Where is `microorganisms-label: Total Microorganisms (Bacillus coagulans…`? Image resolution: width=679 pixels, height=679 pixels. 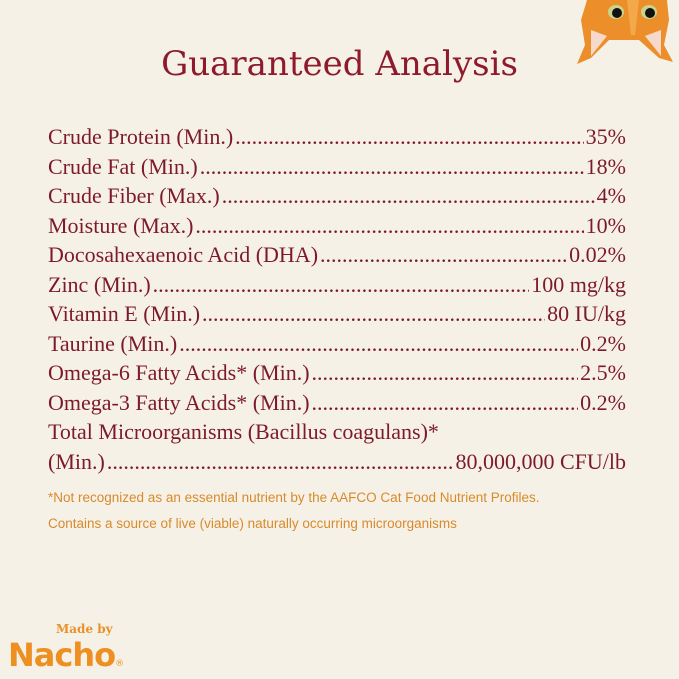 microorganisms-label: Total Microorganisms (Bacillus coagulans… is located at coordinates (337, 434).